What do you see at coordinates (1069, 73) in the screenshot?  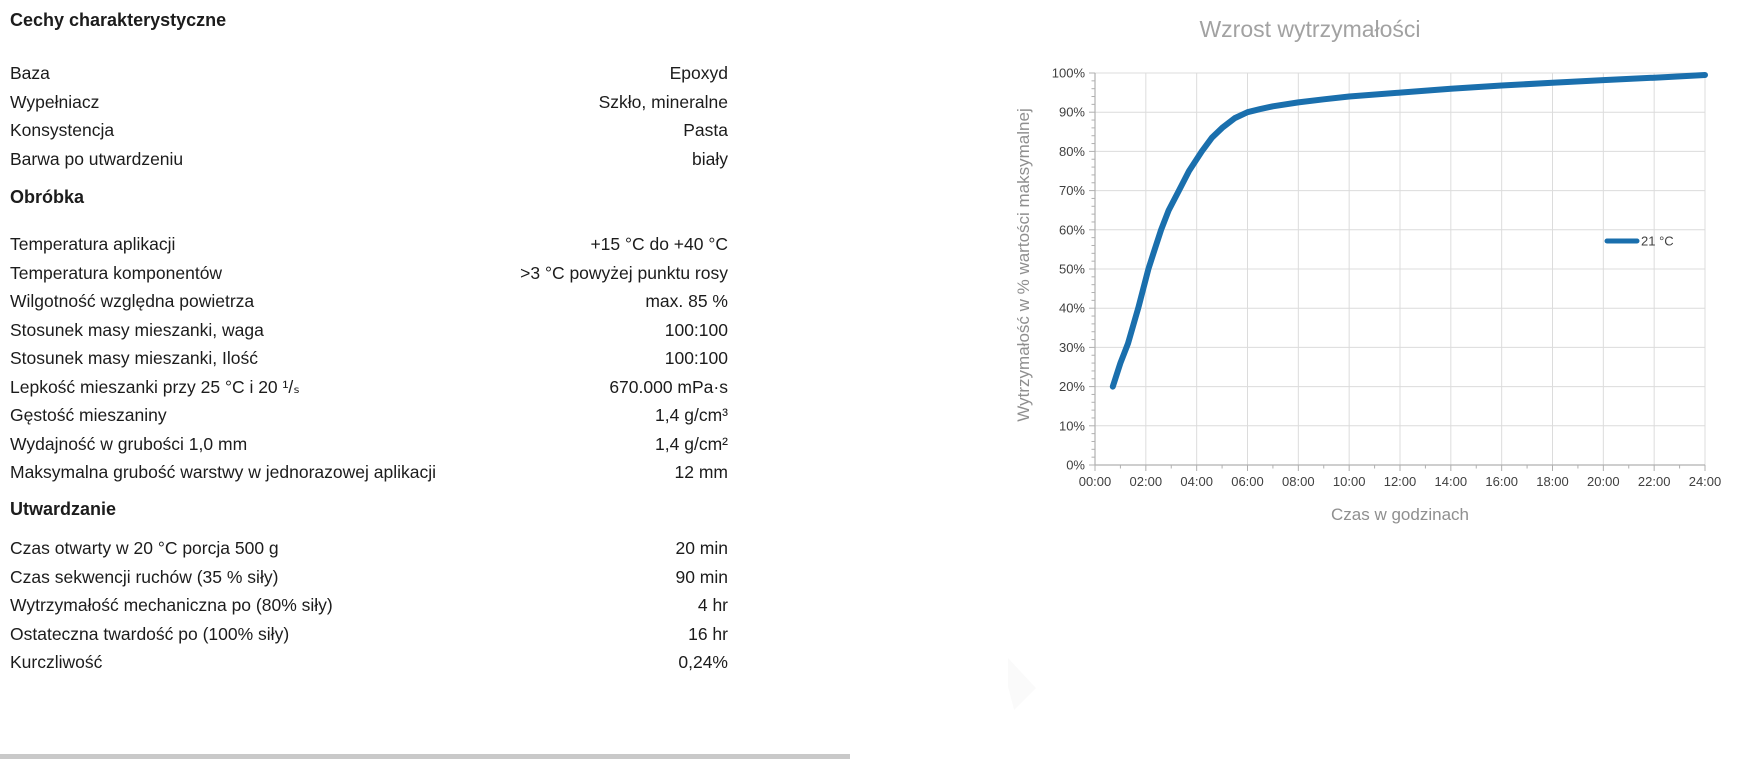 I see `svg-text: 100%` at bounding box center [1069, 73].